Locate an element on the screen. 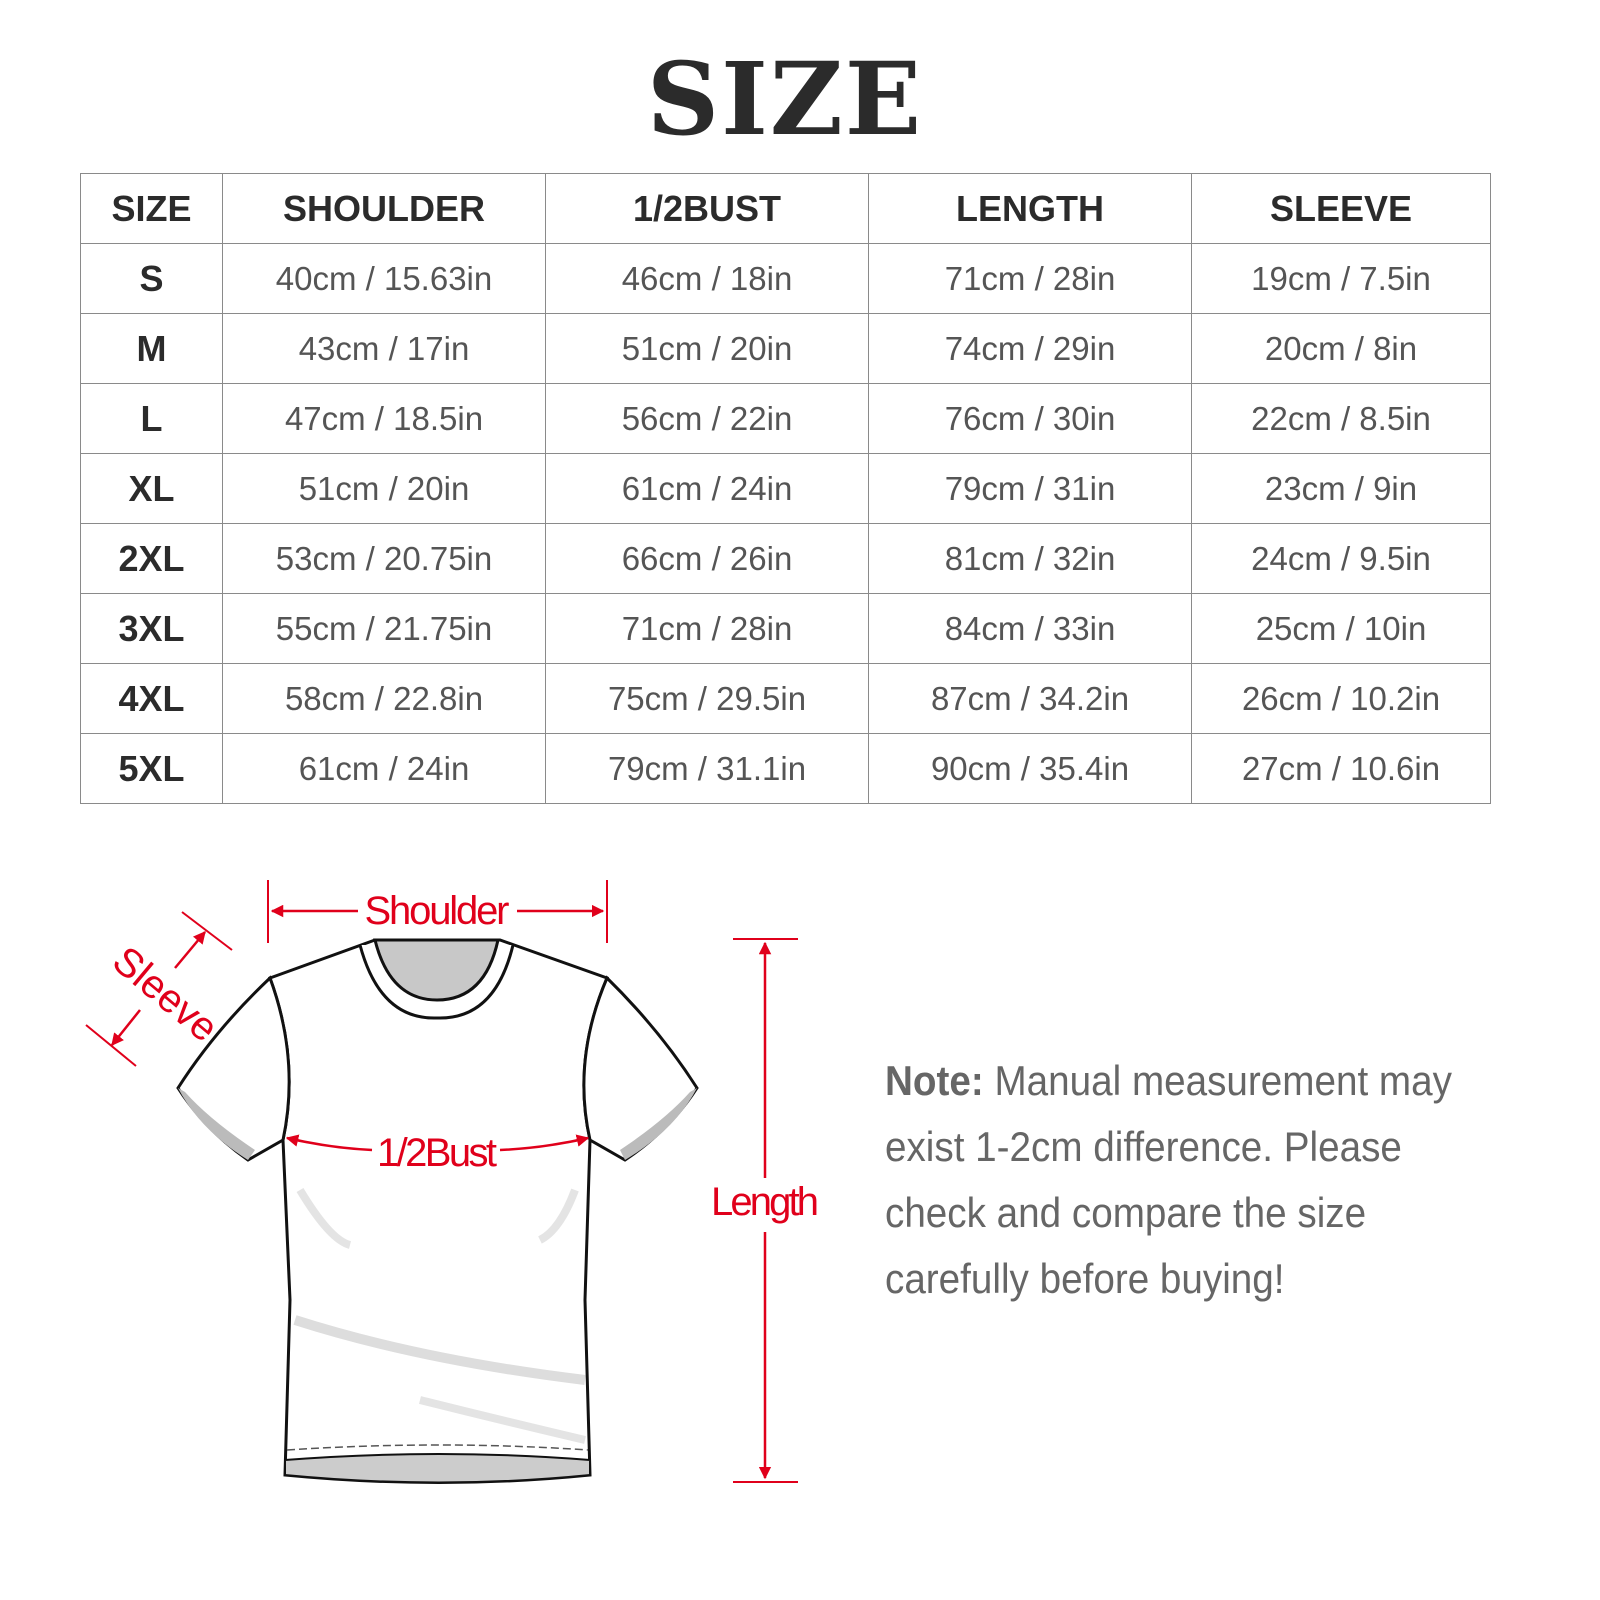 The height and width of the screenshot is (1600, 1600). cell-size: 5XL is located at coordinates (151, 768).